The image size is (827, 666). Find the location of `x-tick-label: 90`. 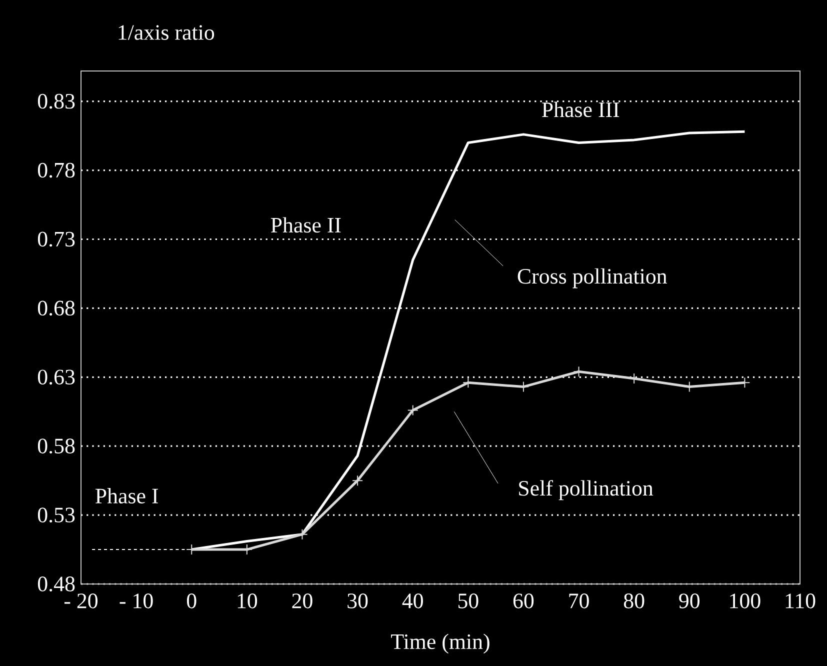

x-tick-label: 90 is located at coordinates (689, 601).